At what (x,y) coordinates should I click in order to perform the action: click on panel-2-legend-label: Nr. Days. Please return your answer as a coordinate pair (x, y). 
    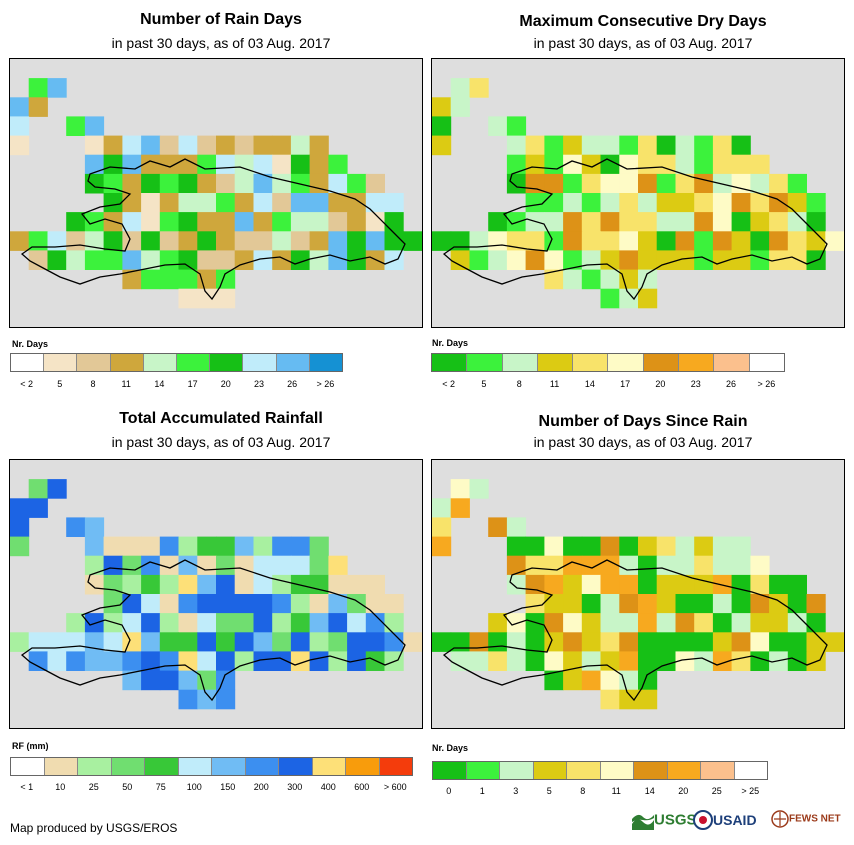
    Looking at the image, I should click on (450, 343).